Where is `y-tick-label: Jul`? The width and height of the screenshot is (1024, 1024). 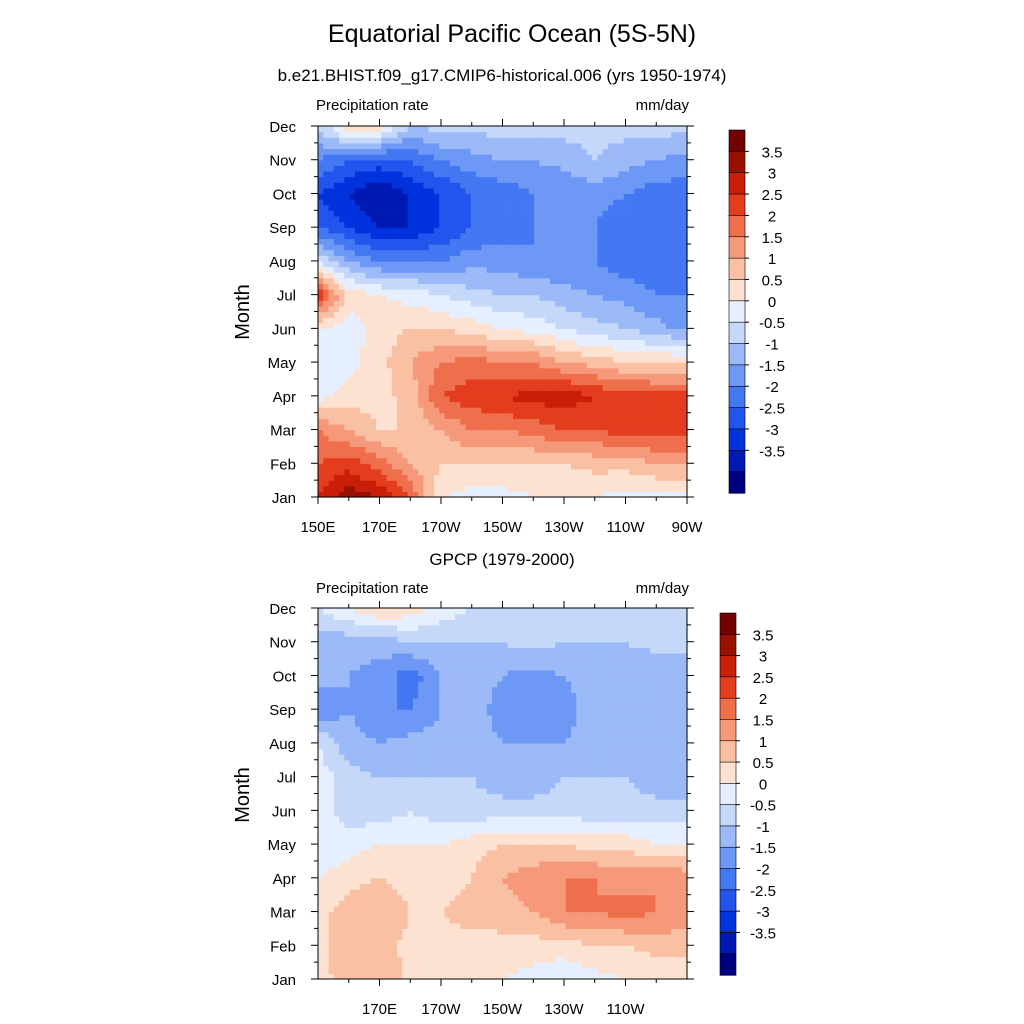
y-tick-label: Jul is located at coordinates (286, 296).